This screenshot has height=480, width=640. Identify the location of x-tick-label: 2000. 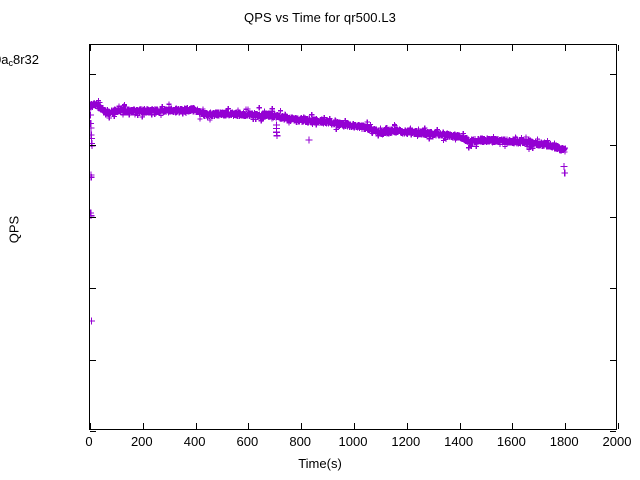
(617, 441).